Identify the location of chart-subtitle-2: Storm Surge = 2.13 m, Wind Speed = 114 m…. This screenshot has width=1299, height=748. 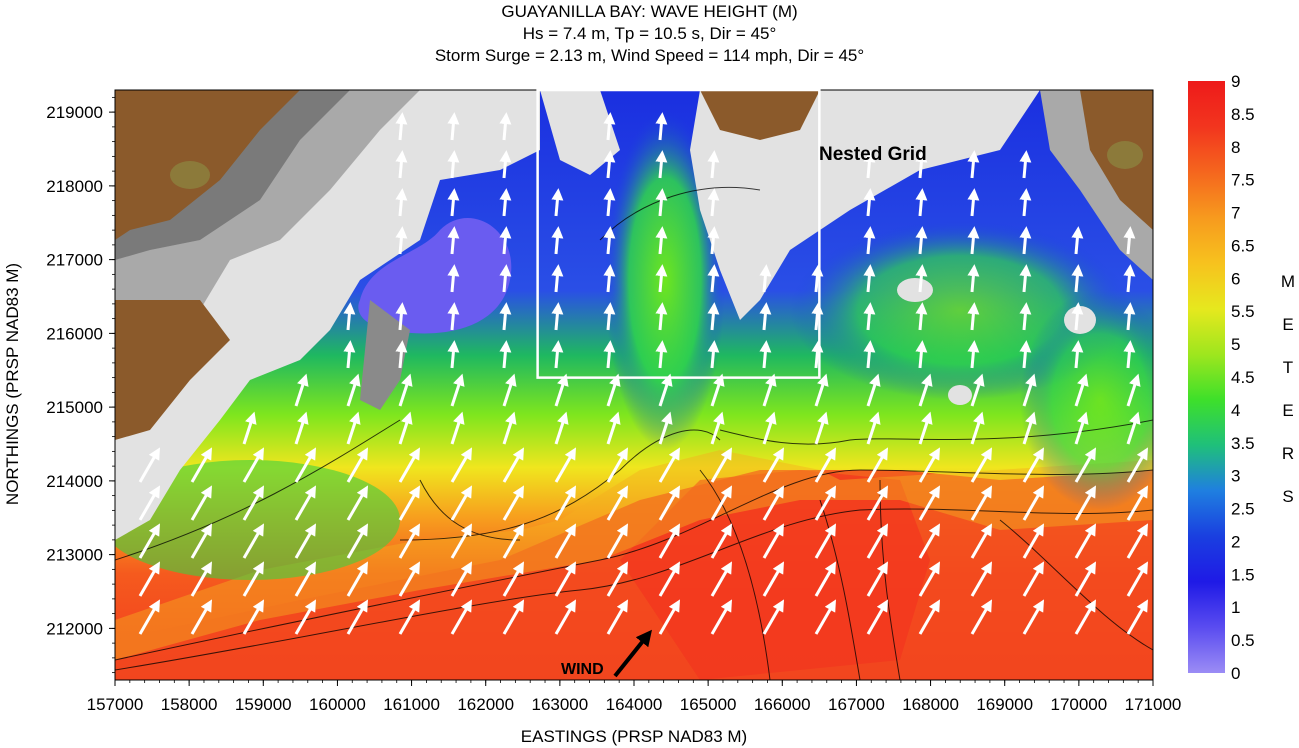
(649, 55).